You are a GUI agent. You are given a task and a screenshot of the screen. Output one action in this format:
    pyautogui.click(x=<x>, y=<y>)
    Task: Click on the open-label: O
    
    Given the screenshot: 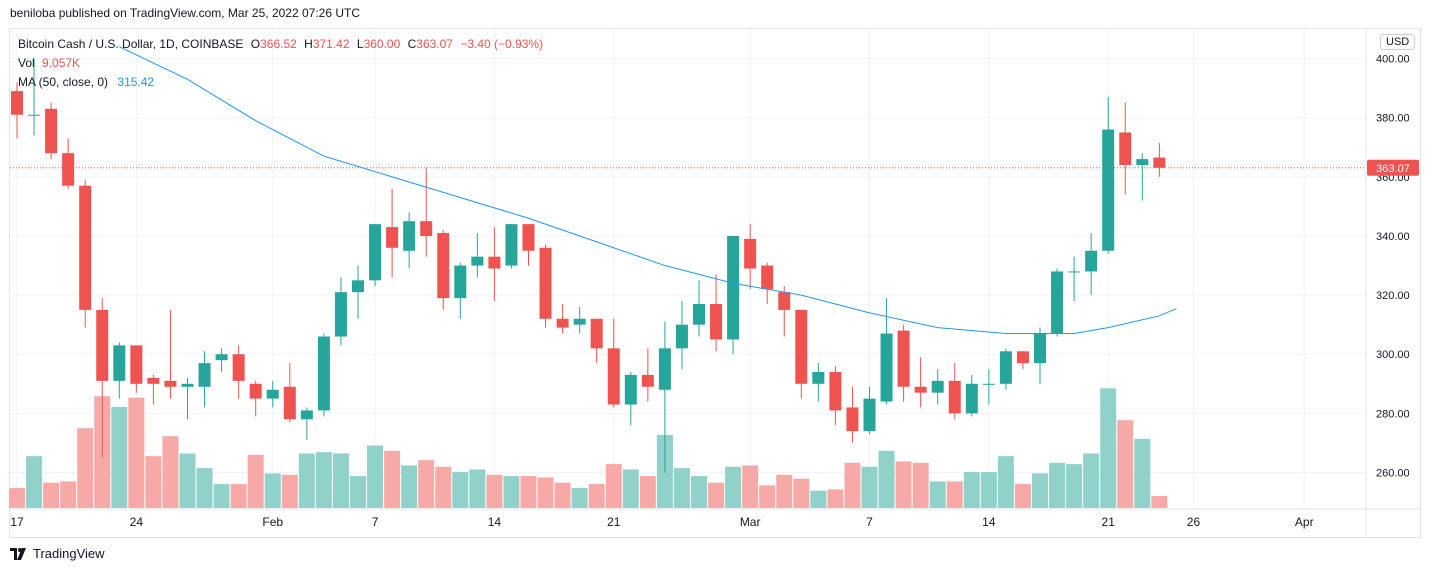 What is the action you would take?
    pyautogui.click(x=255, y=44)
    